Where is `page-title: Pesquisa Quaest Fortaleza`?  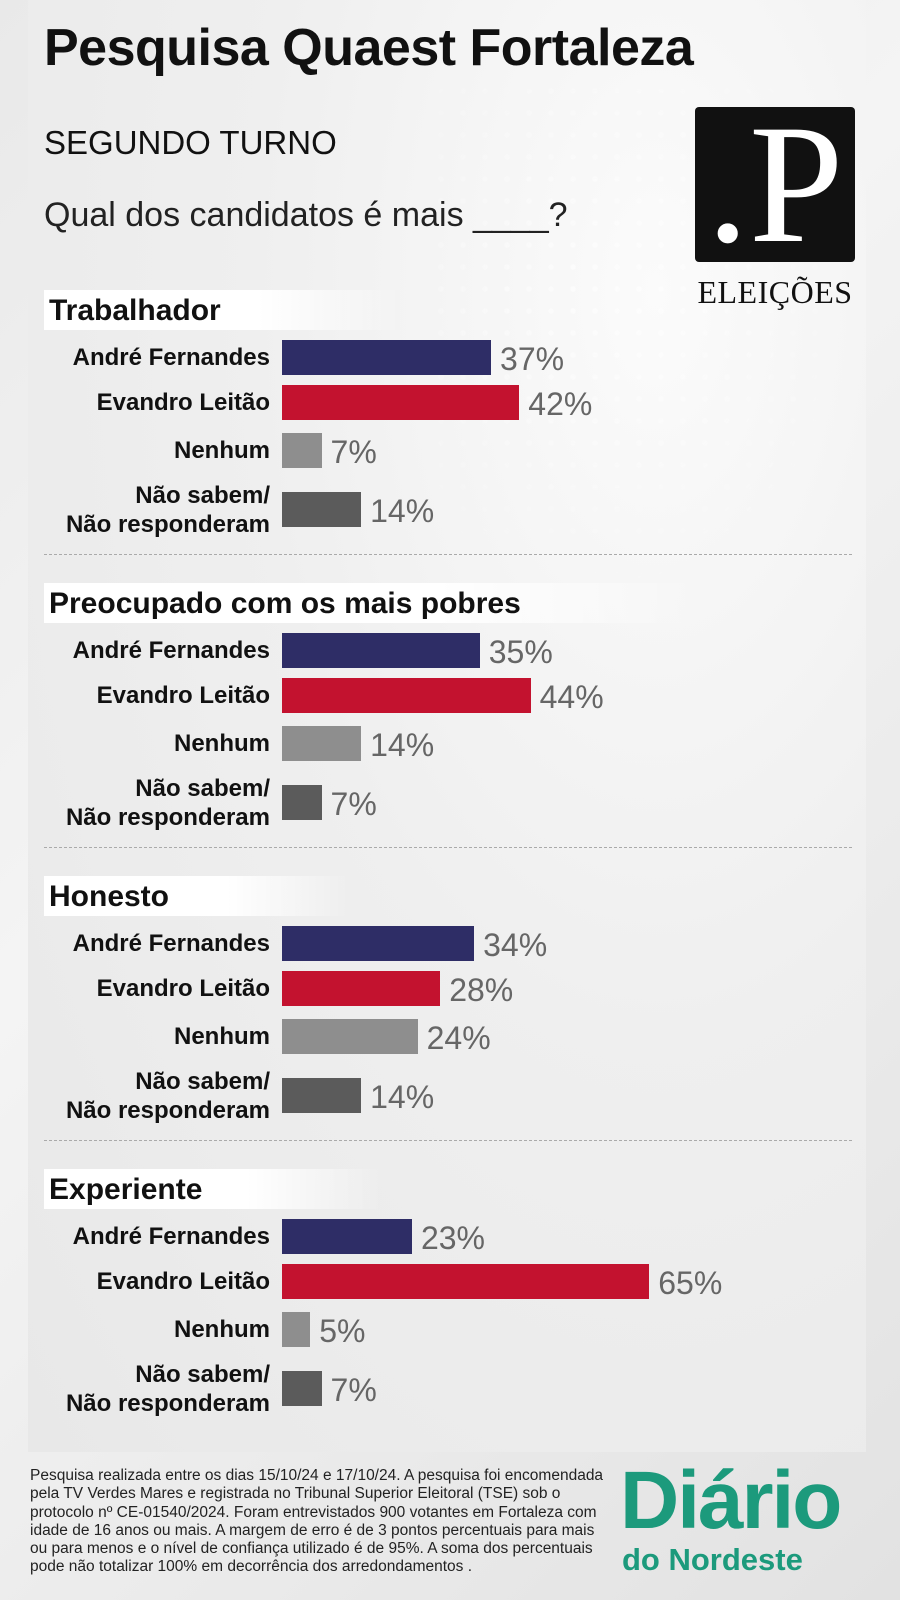 page-title: Pesquisa Quaest Fortaleza is located at coordinates (369, 48).